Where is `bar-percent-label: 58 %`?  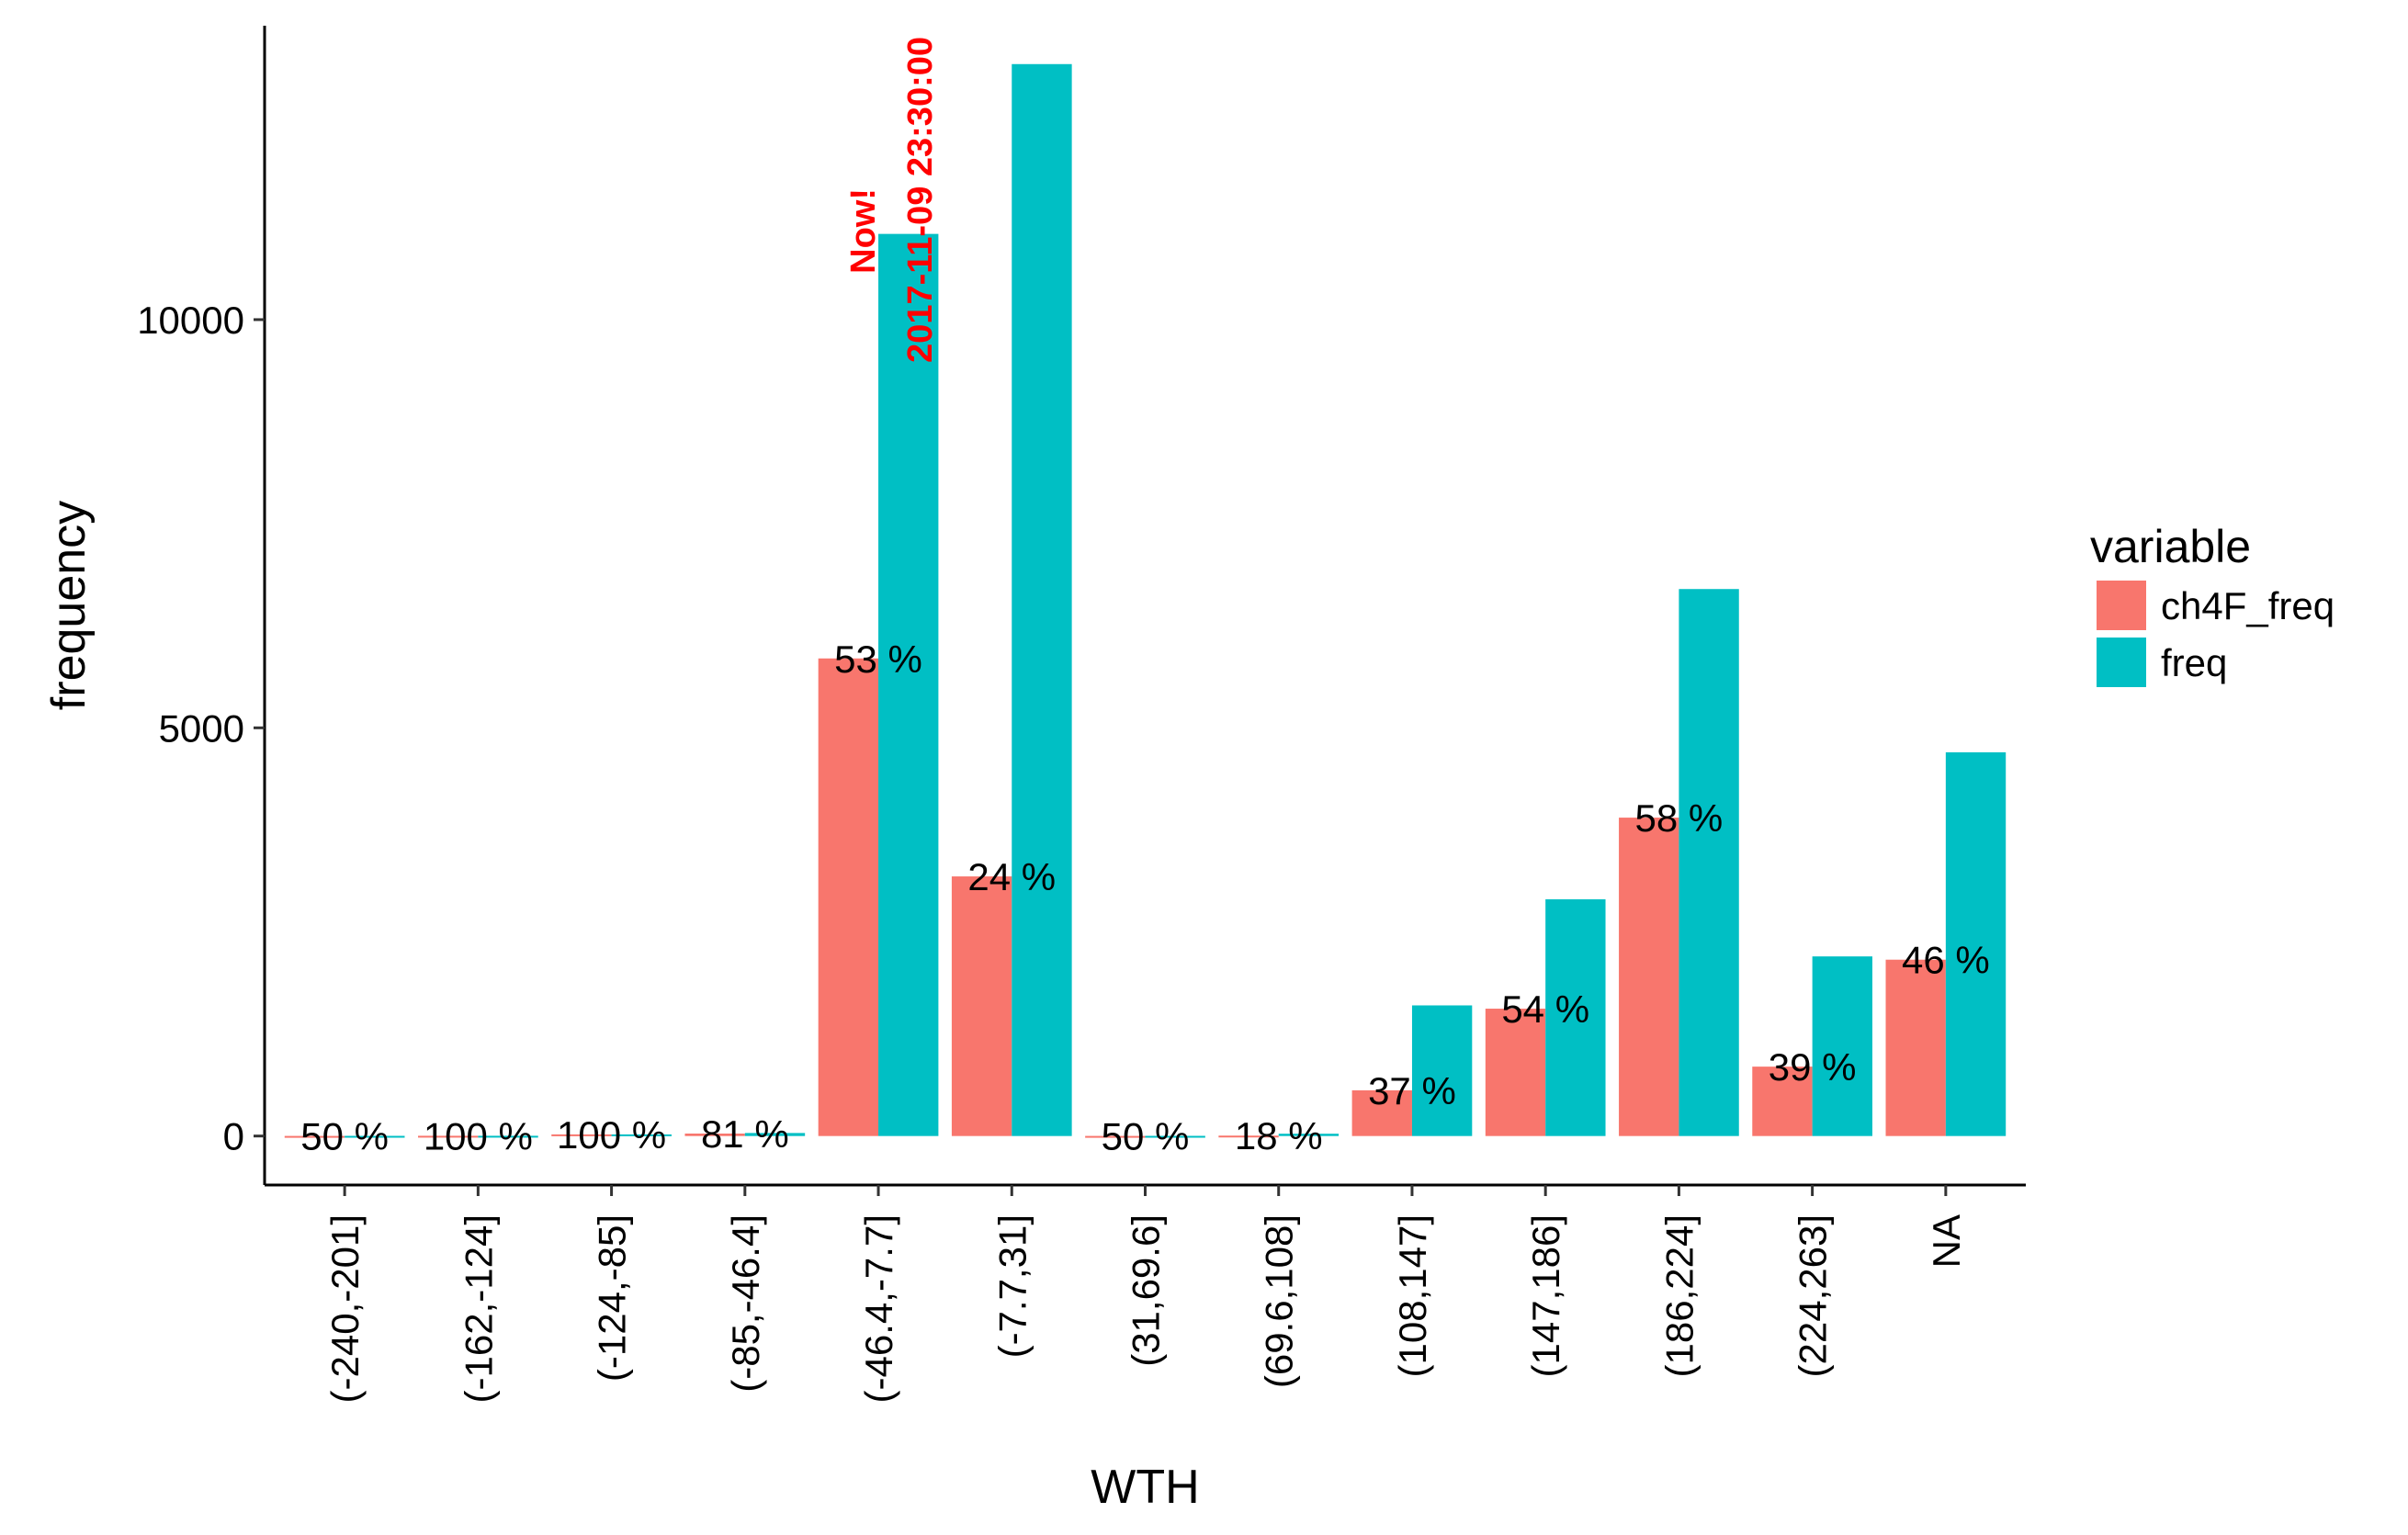
bar-percent-label: 58 % is located at coordinates (1680, 818).